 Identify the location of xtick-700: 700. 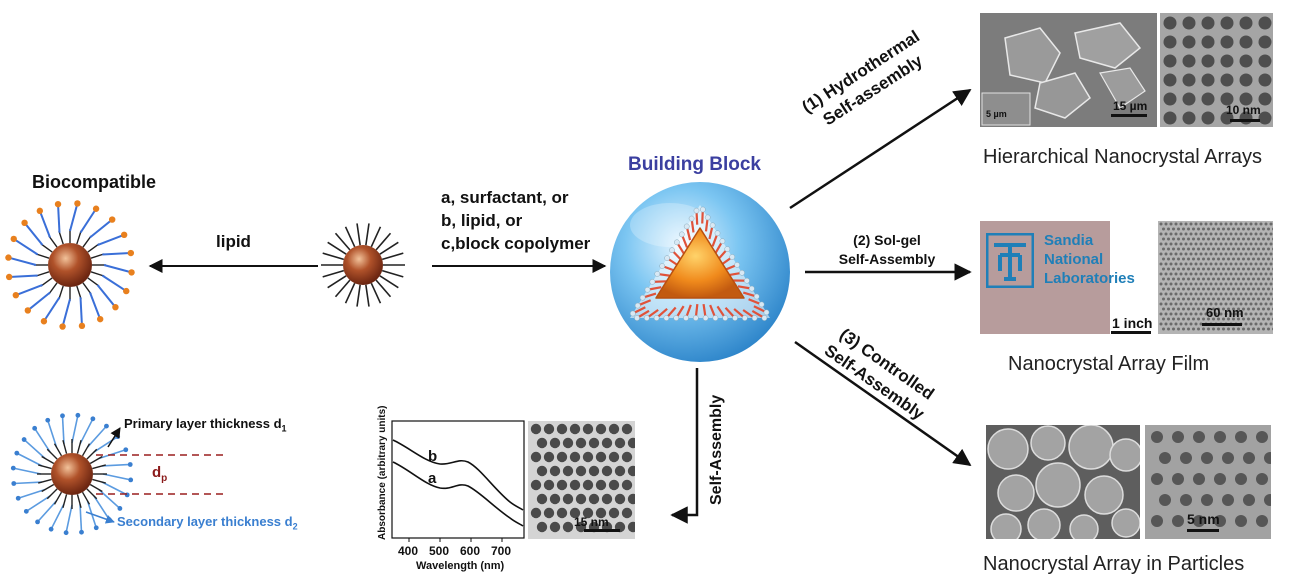
(501, 551).